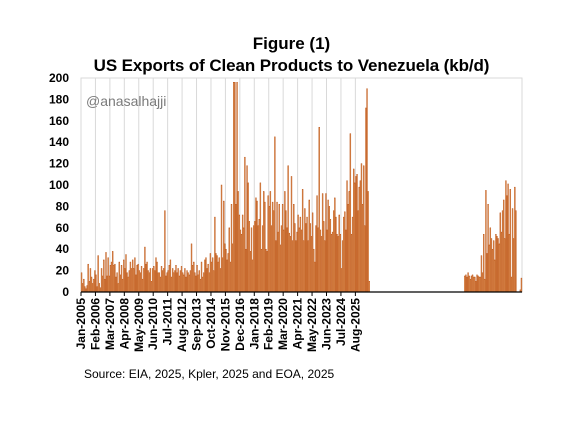 Image resolution: width=583 pixels, height=435 pixels. What do you see at coordinates (355, 325) in the screenshot?
I see `x-tick-label: Aug-2025` at bounding box center [355, 325].